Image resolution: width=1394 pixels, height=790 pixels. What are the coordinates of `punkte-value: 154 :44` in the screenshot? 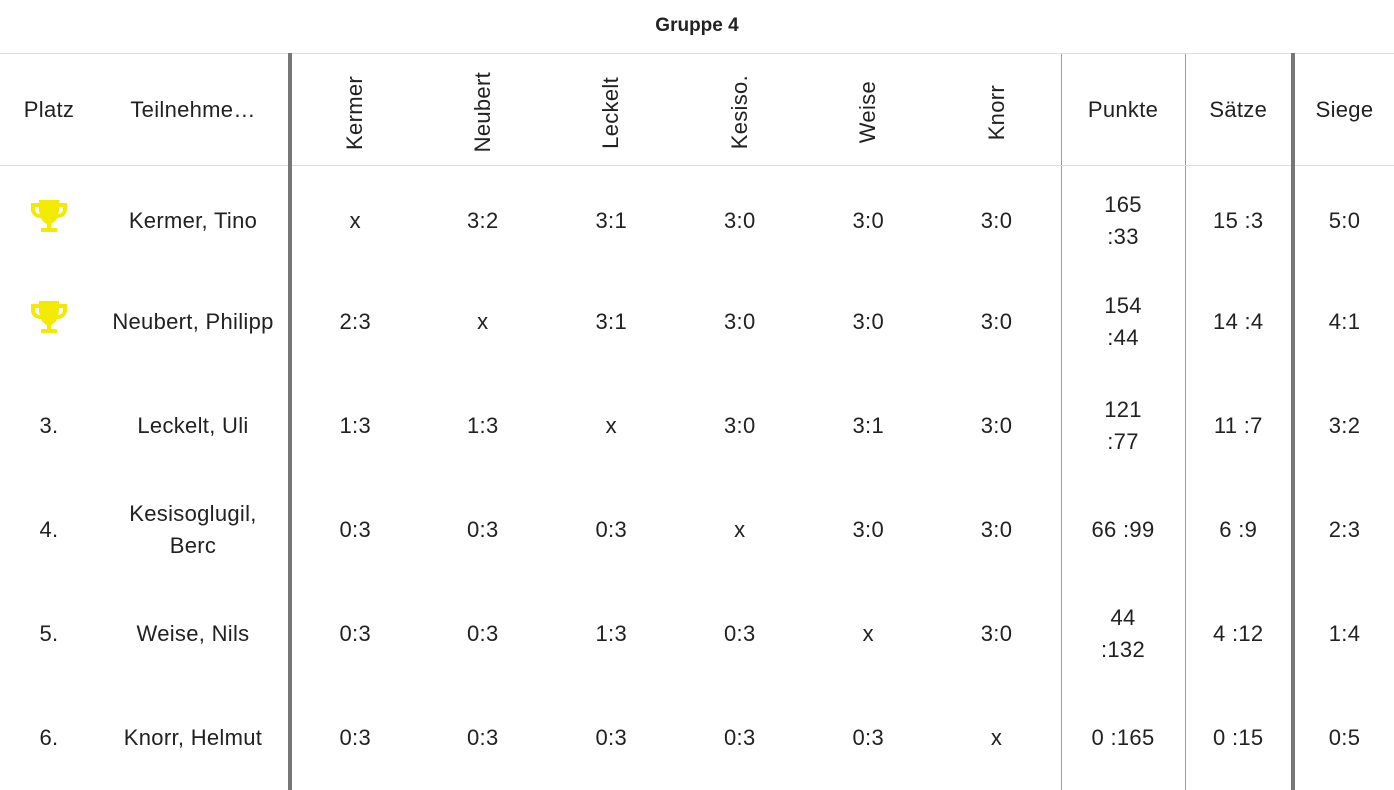 It's located at (1123, 321).